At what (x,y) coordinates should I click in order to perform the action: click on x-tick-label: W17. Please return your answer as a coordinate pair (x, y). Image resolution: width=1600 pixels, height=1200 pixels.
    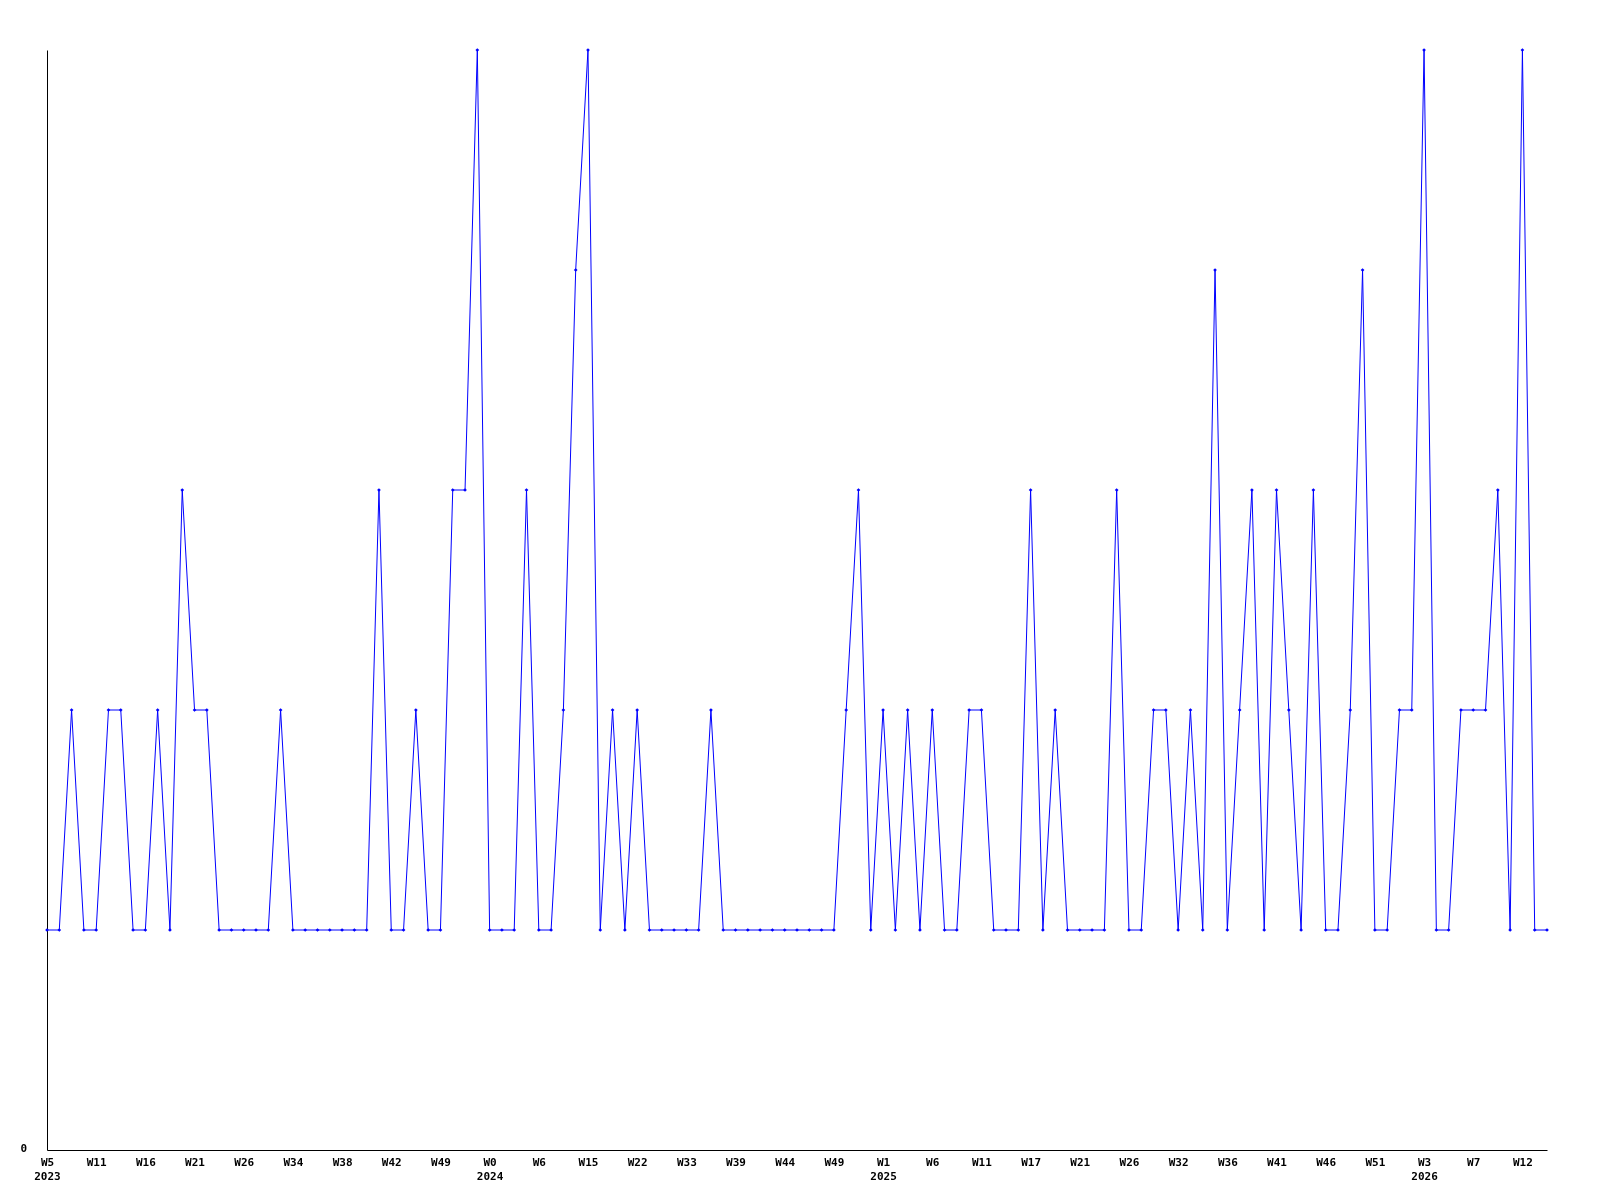
    Looking at the image, I should click on (1031, 1162).